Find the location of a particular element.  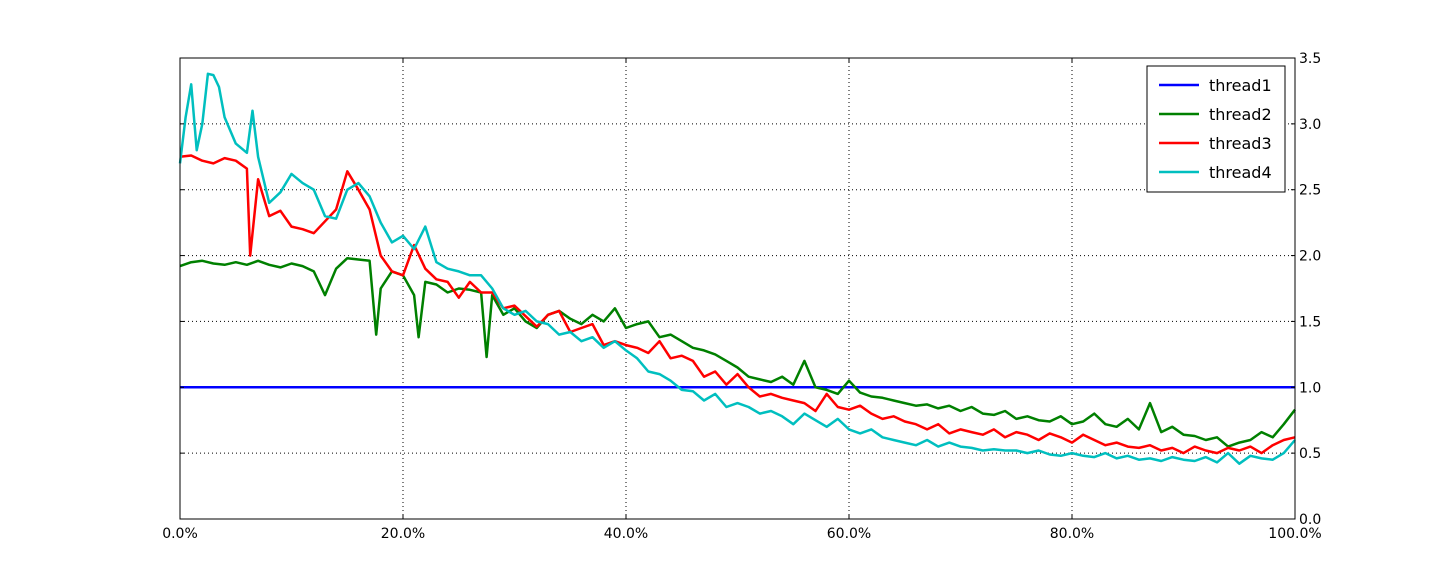

legend-label-thread3: thread3 is located at coordinates (1240, 143).